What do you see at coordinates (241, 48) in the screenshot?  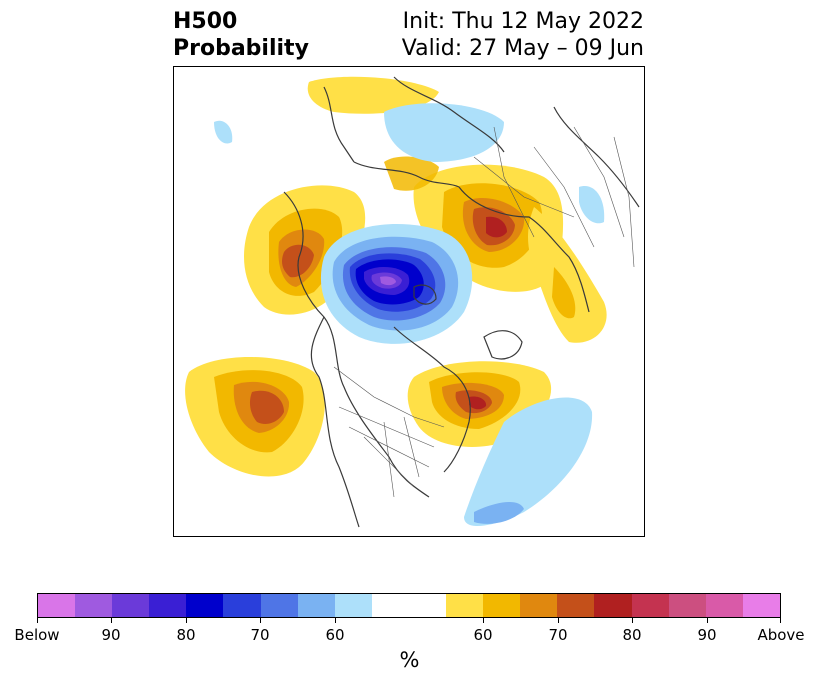 I see `title-quantity: Probability` at bounding box center [241, 48].